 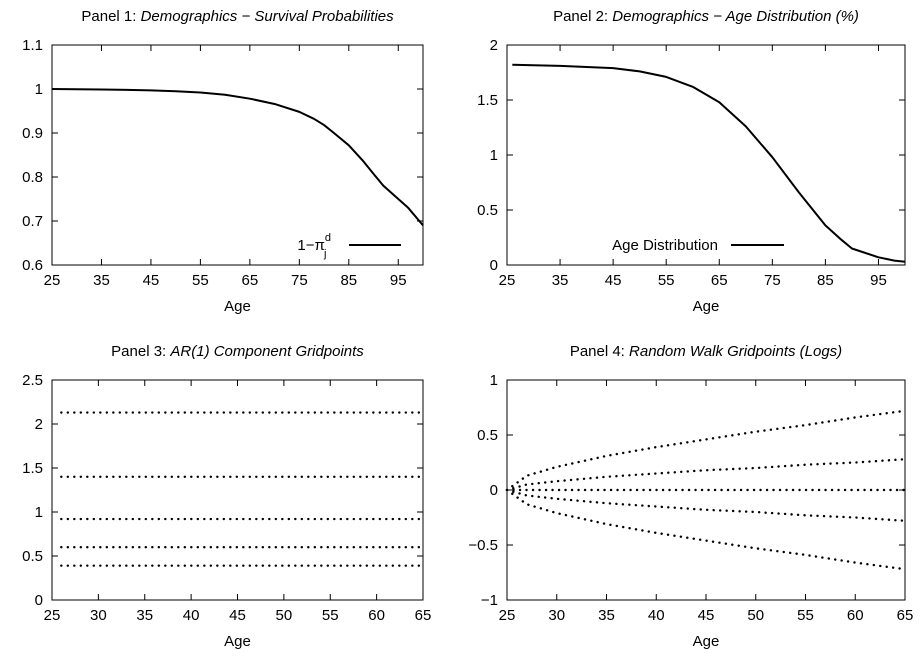 What do you see at coordinates (32, 177) in the screenshot?
I see `y-tick-label: 0.8` at bounding box center [32, 177].